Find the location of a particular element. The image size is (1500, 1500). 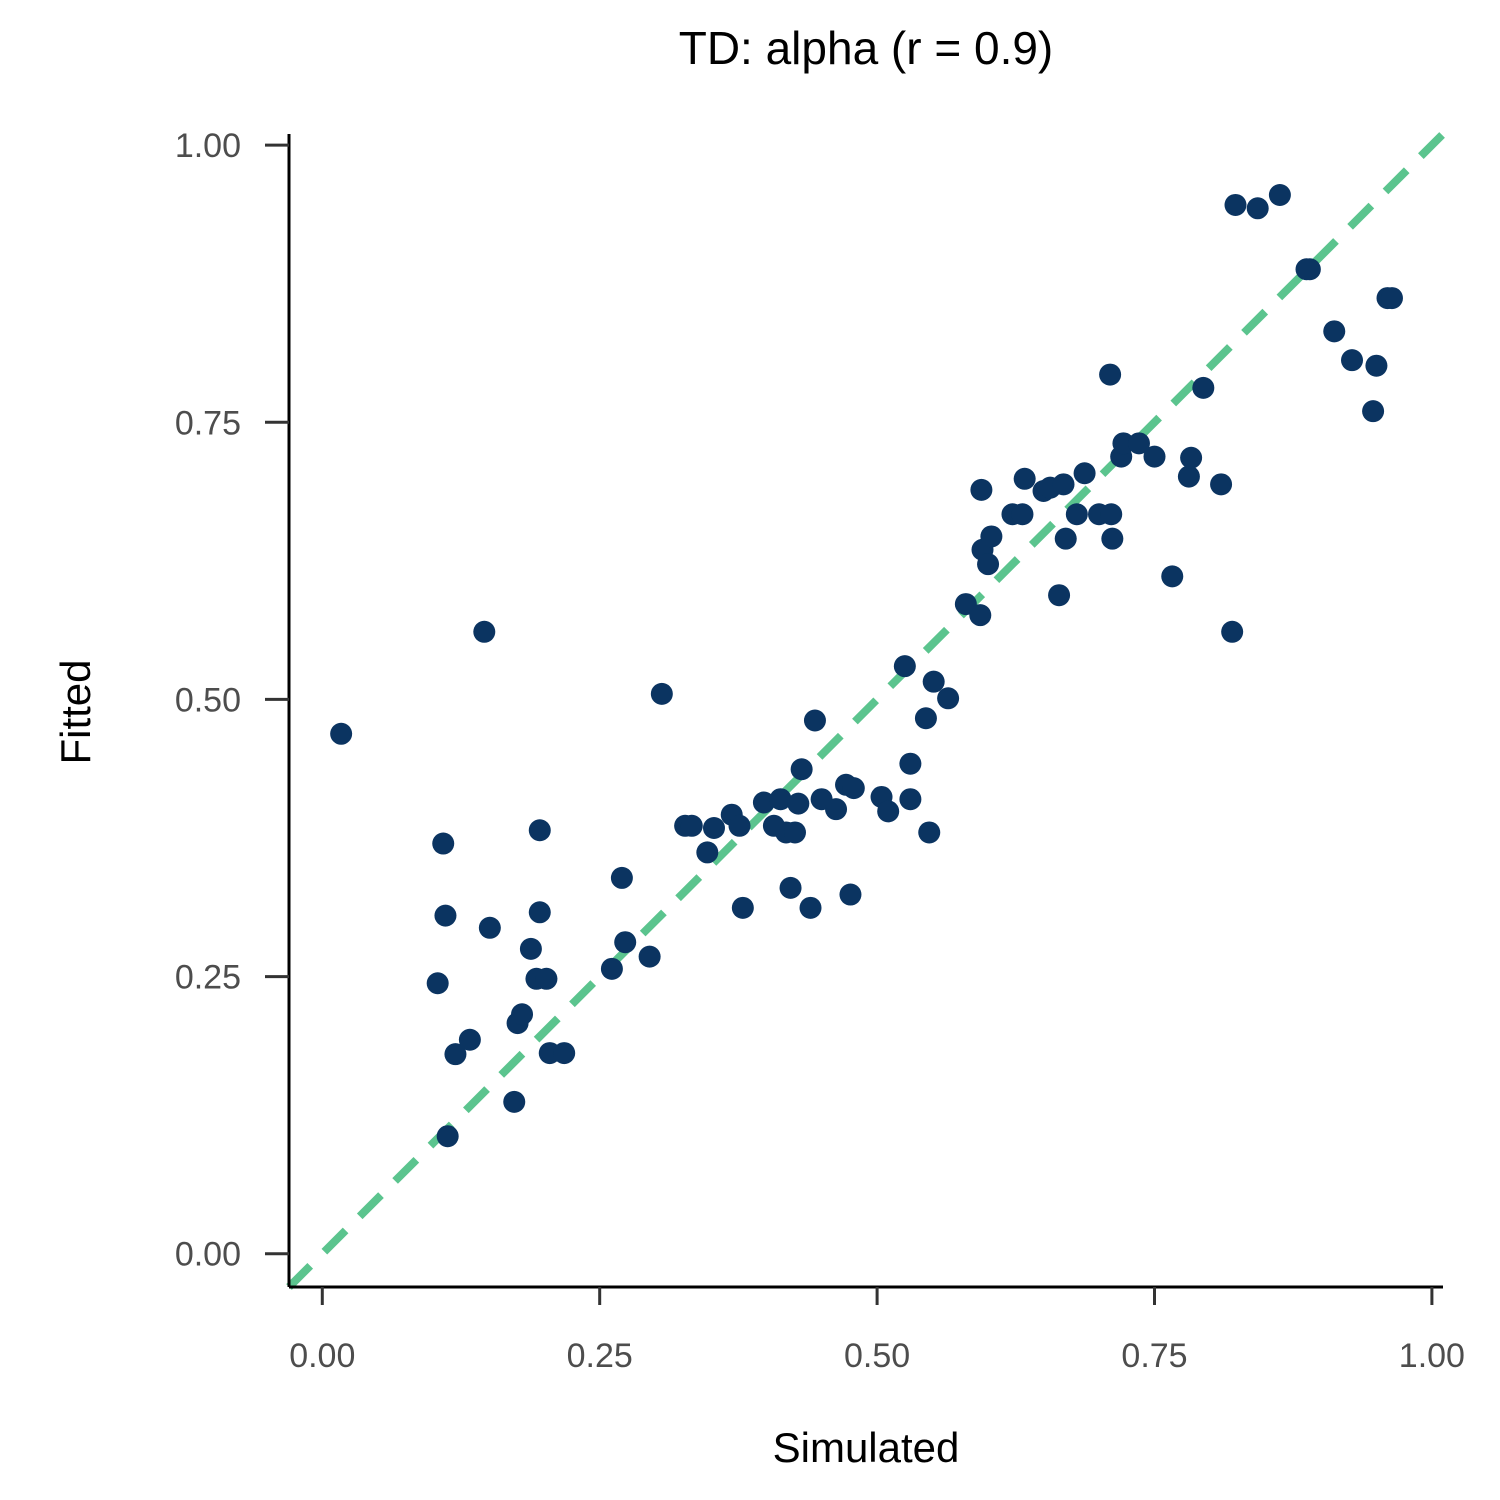

y-tick-label: 0.25 is located at coordinates (208, 978).